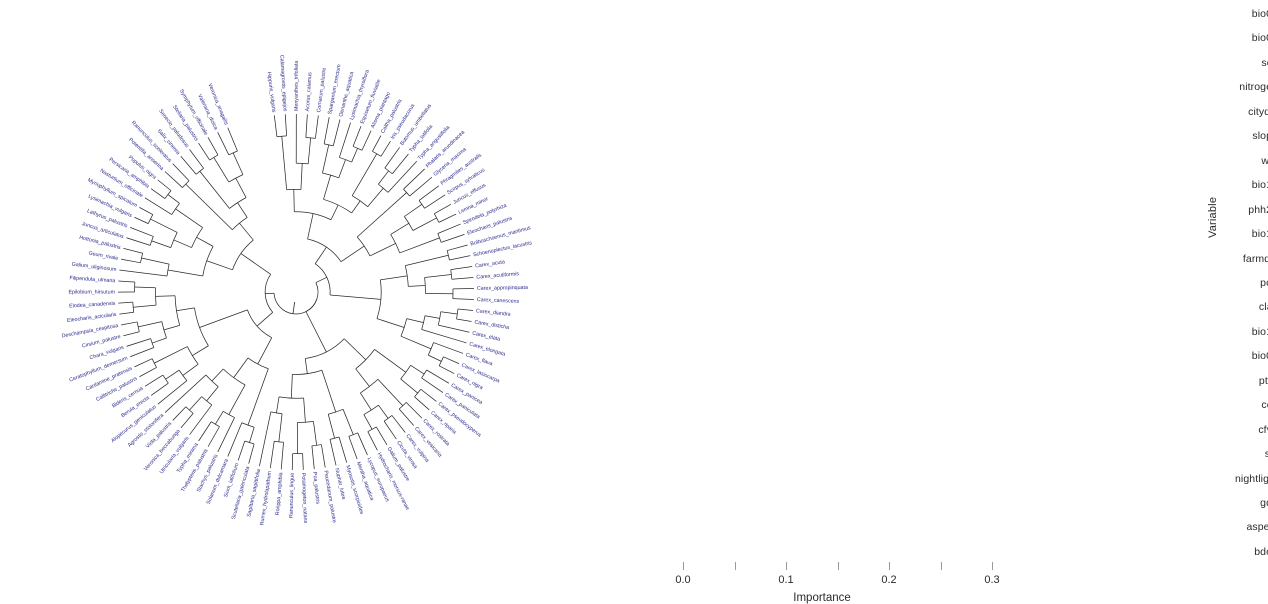  What do you see at coordinates (1240, 209) in the screenshot?
I see `y-tick-label-phh2o: phh2o` at bounding box center [1240, 209].